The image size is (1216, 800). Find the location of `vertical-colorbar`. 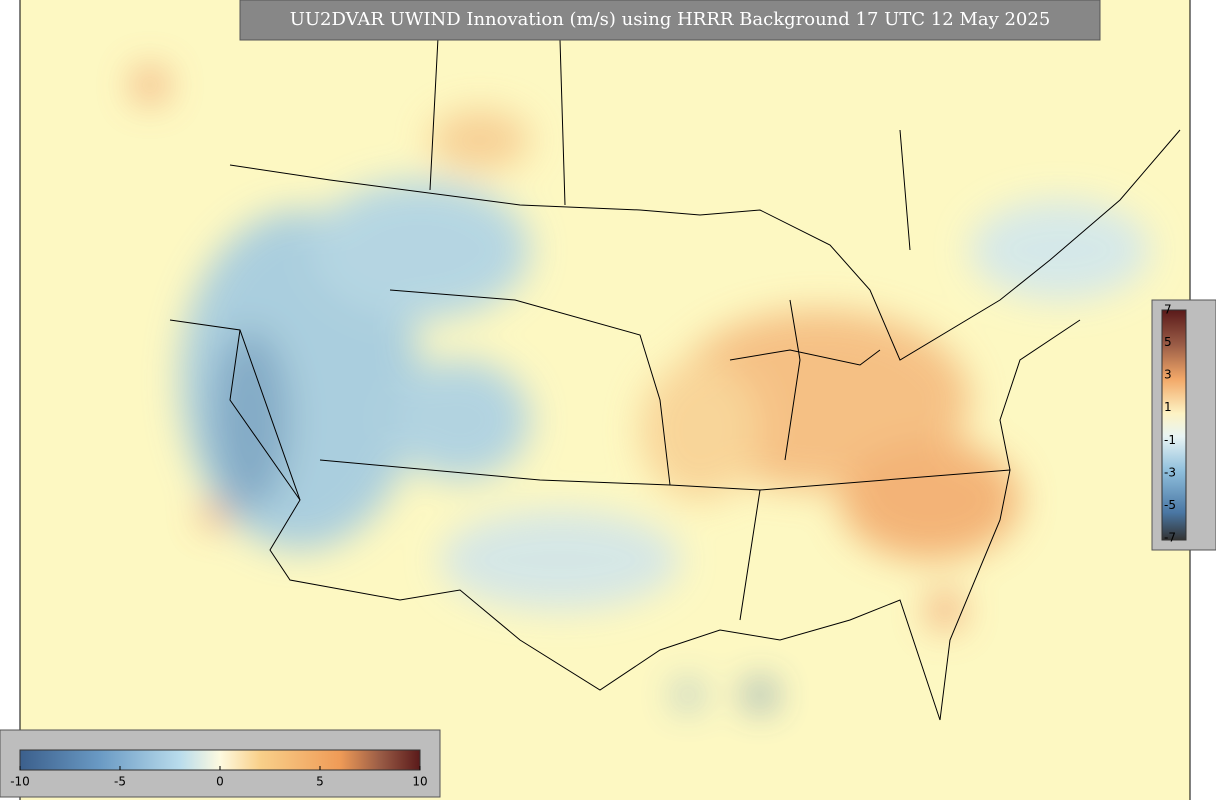

vertical-colorbar is located at coordinates (1183, 425).